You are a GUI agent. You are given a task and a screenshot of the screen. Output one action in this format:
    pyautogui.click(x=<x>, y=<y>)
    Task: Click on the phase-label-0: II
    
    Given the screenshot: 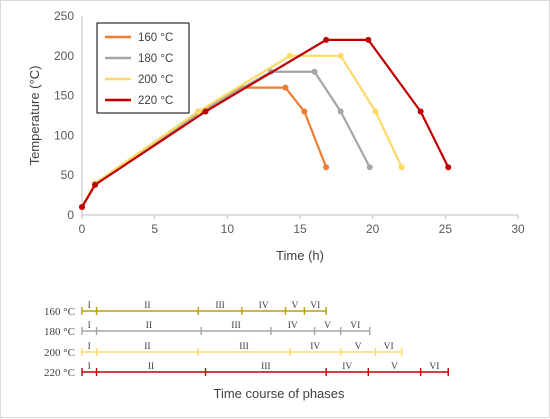 What is the action you would take?
    pyautogui.click(x=147, y=306)
    